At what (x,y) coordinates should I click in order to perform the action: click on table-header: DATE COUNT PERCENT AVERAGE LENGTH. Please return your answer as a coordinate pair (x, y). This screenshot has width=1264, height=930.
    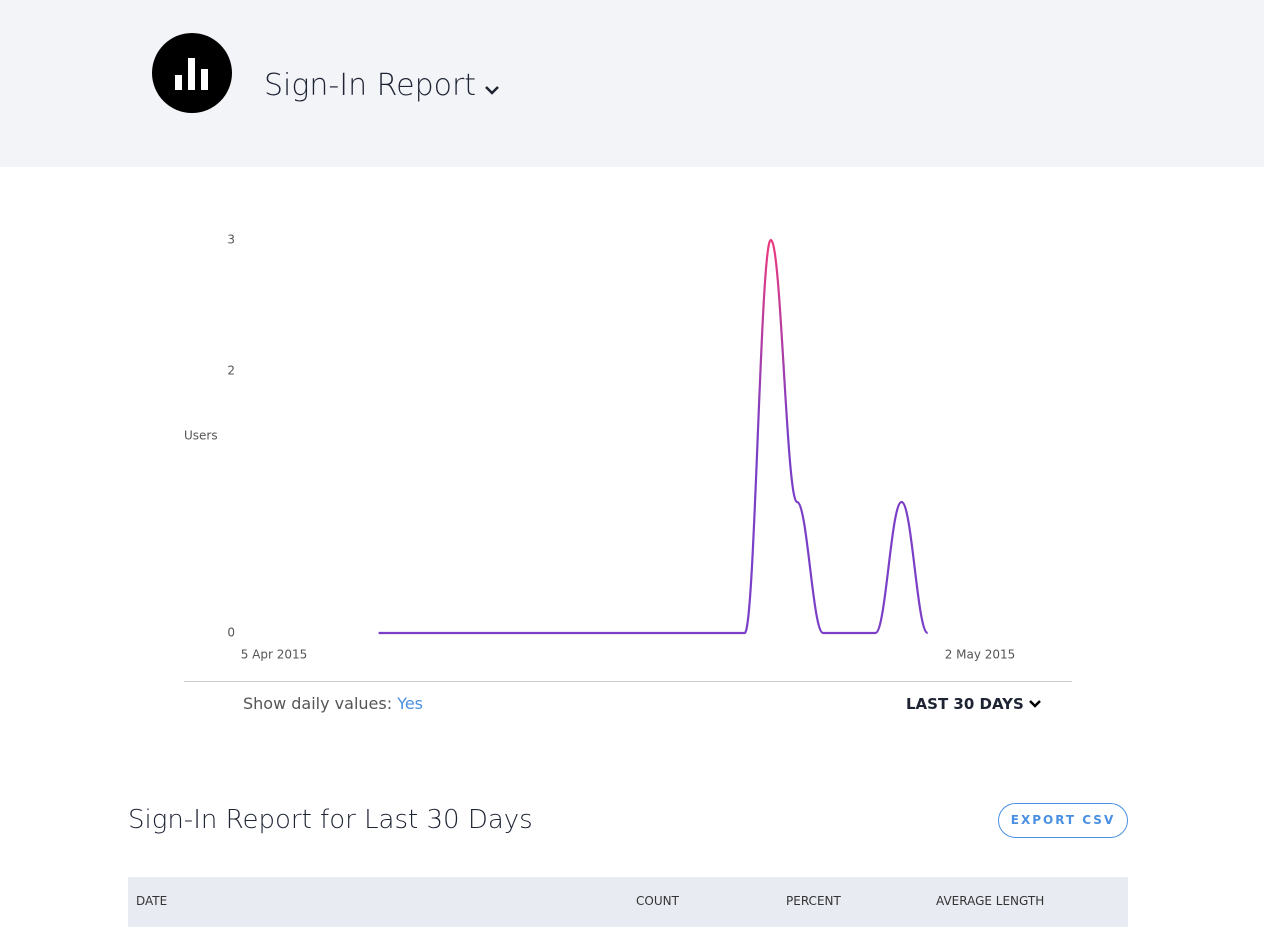
    Looking at the image, I should click on (628, 902).